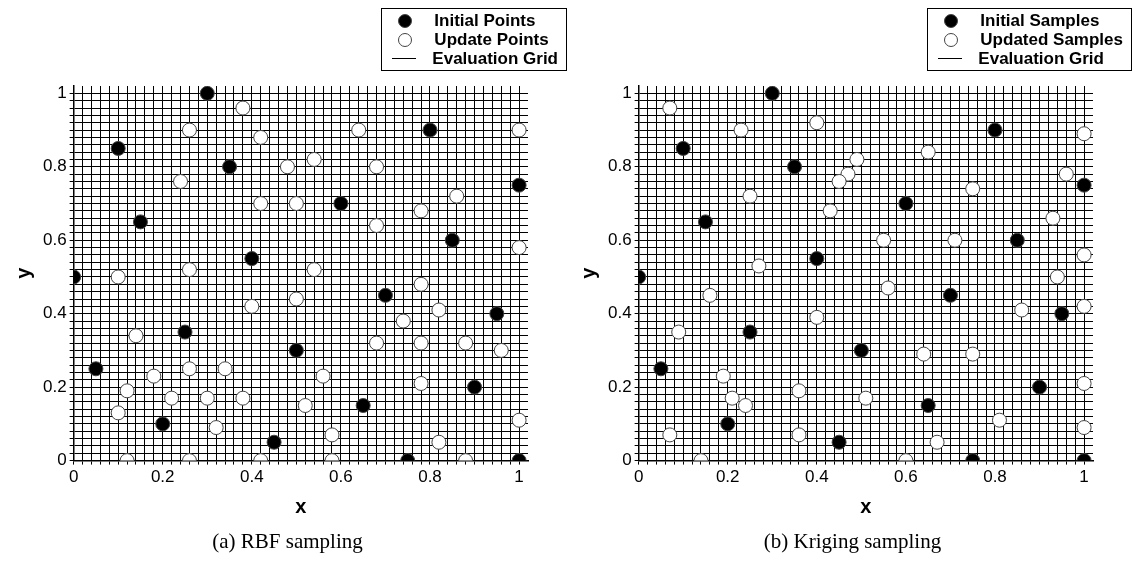 Image resolution: width=1140 pixels, height=584 pixels. Describe the element at coordinates (1040, 20) in the screenshot. I see `legend-label: Initial Samples` at that location.